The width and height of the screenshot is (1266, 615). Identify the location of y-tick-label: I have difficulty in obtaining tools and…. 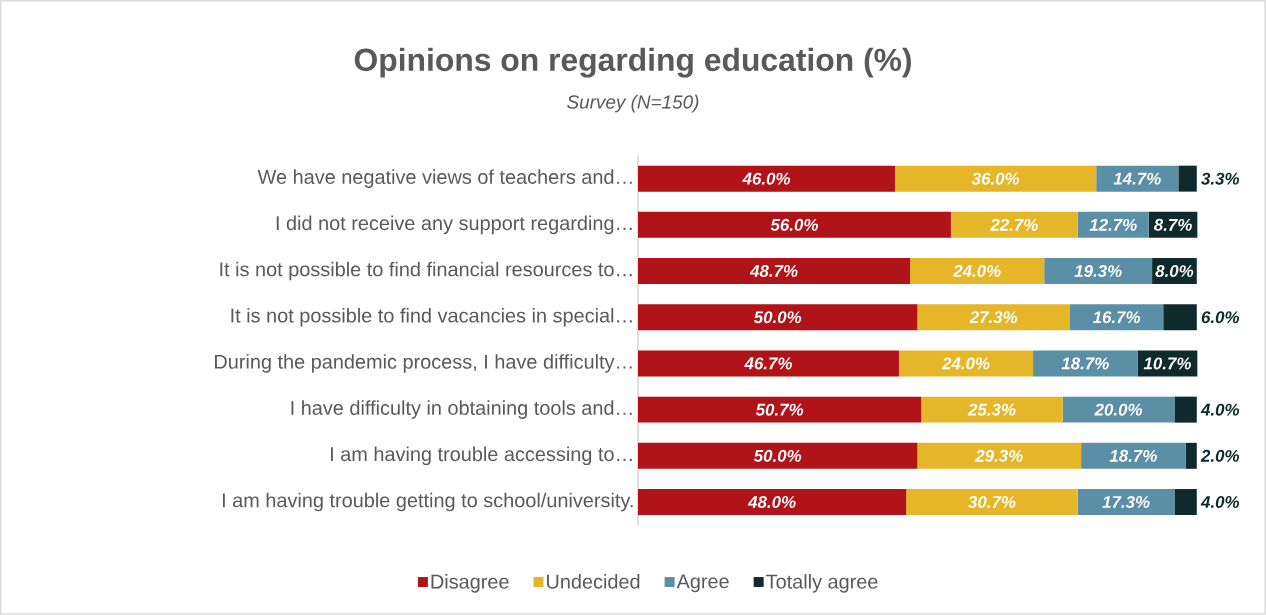
(461, 410).